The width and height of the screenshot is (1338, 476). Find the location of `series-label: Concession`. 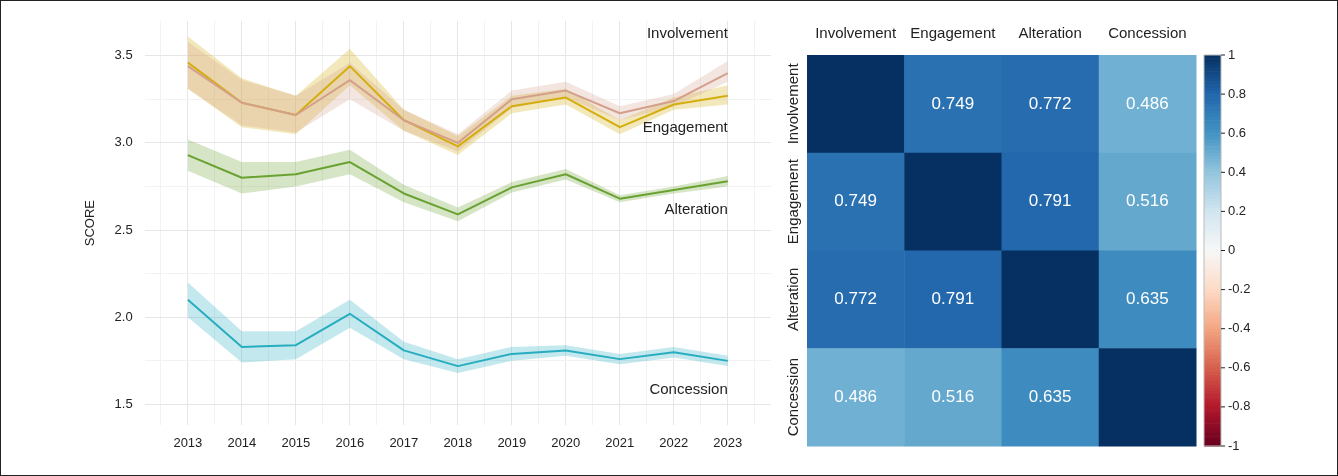

series-label: Concession is located at coordinates (688, 388).